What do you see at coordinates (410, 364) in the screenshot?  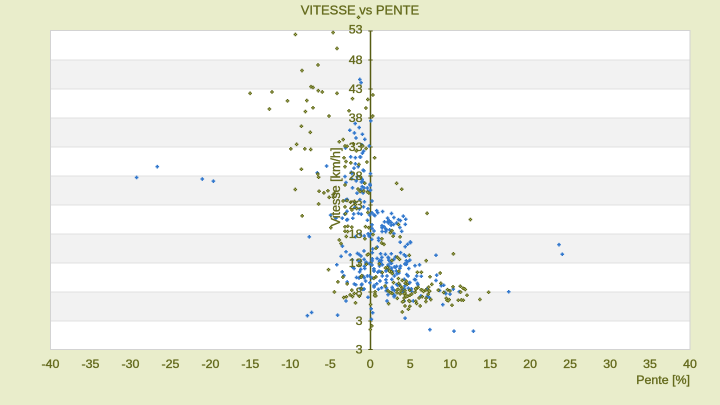 I see `svg-text: 5` at bounding box center [410, 364].